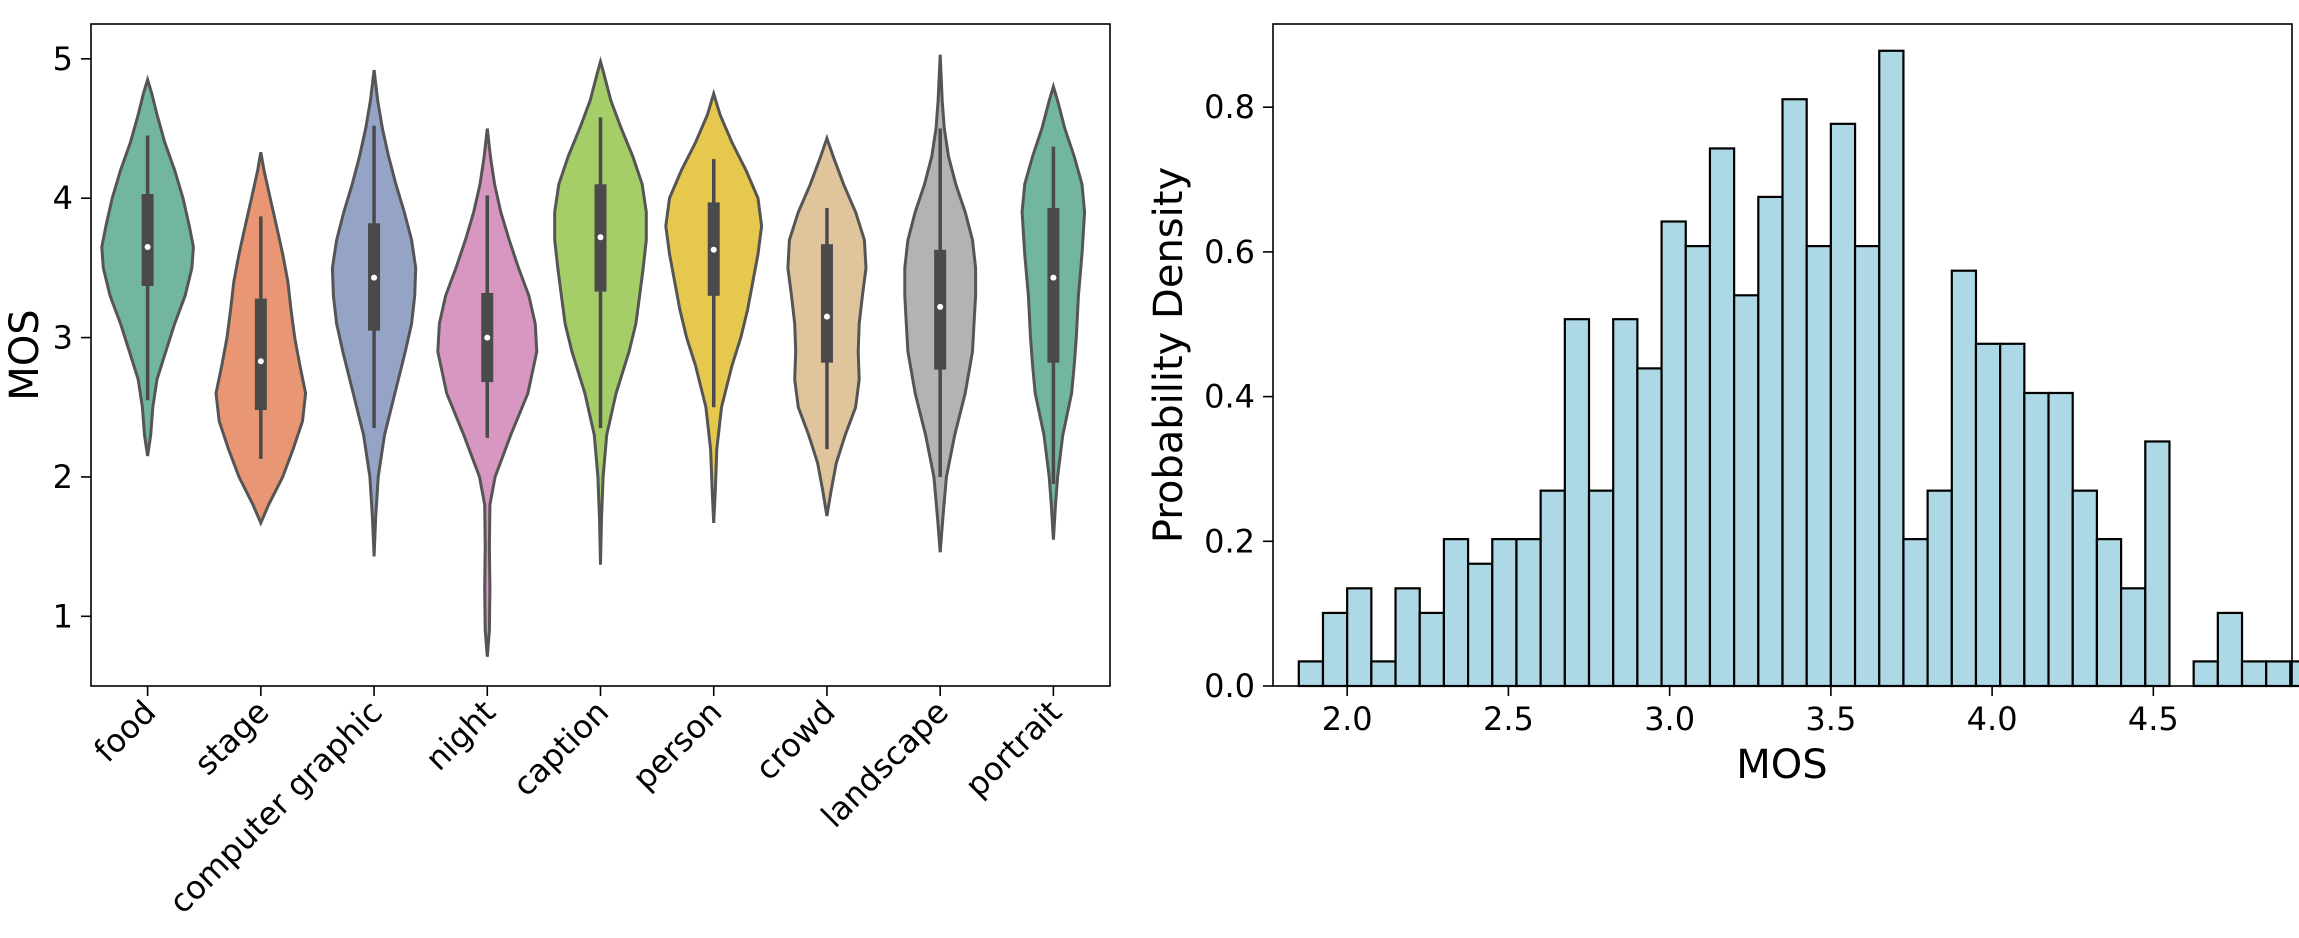 This screenshot has width=2299, height=938. What do you see at coordinates (63, 198) in the screenshot?
I see `violin-y-tick-label: 4` at bounding box center [63, 198].